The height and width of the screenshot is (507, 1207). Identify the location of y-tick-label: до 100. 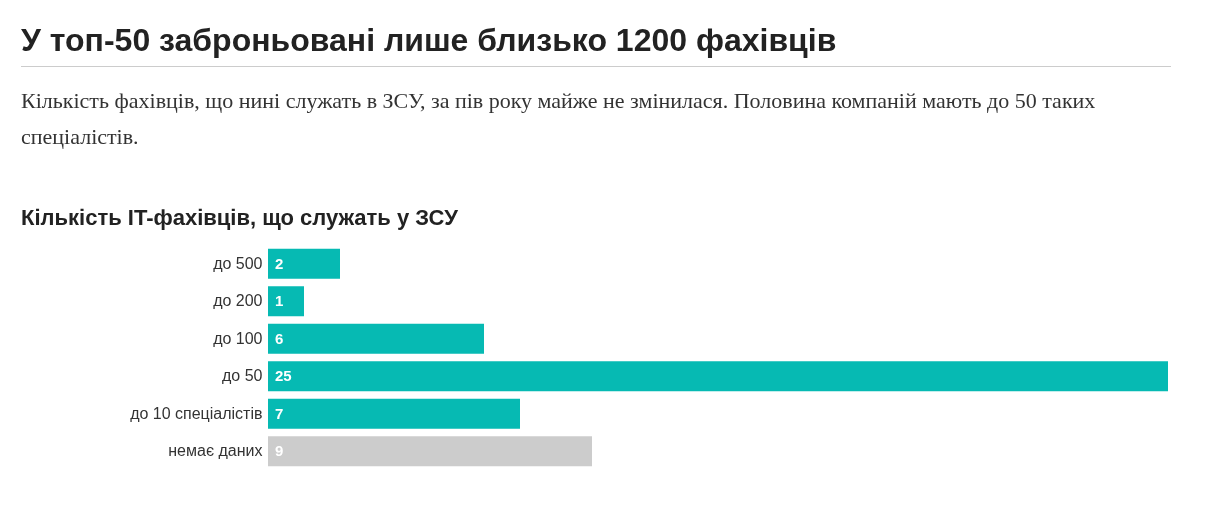
(238, 338).